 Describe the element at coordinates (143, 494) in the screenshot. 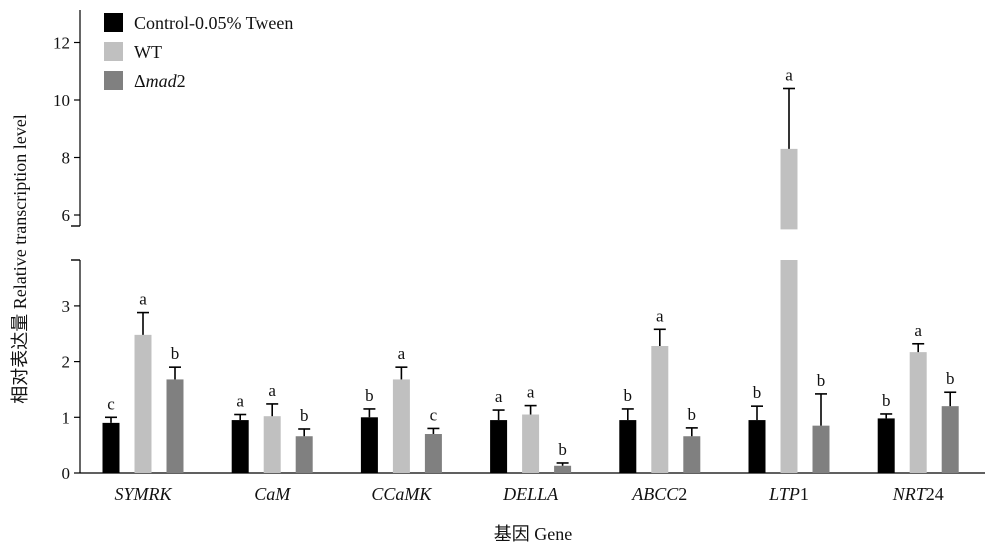

I see `category-label: SYMRK` at that location.